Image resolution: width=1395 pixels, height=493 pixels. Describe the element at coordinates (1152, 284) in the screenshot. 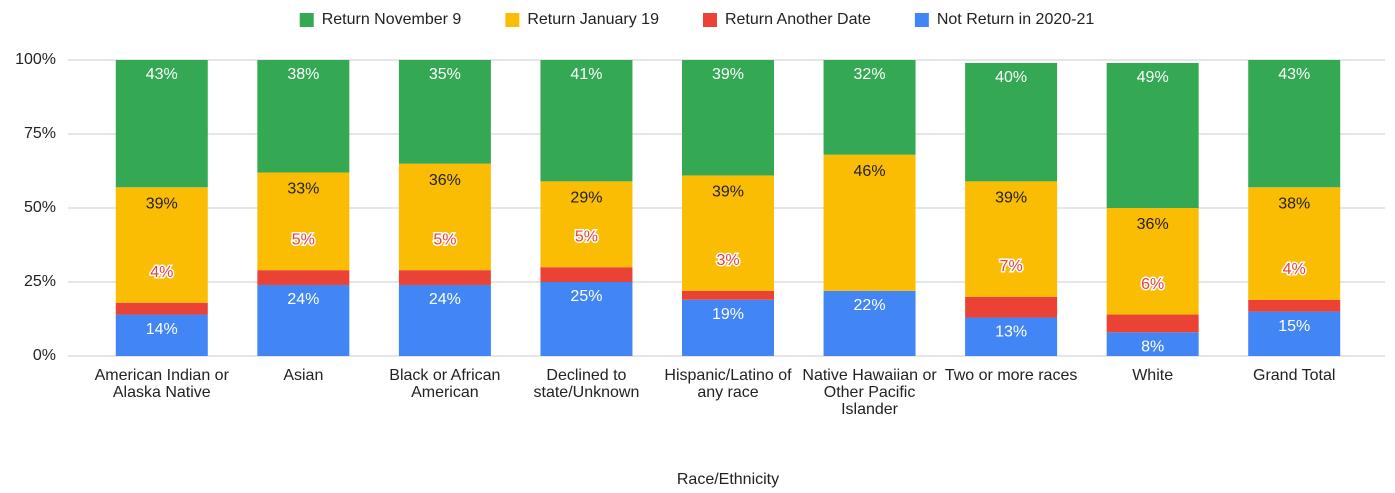

I see `value-label: 6%` at that location.